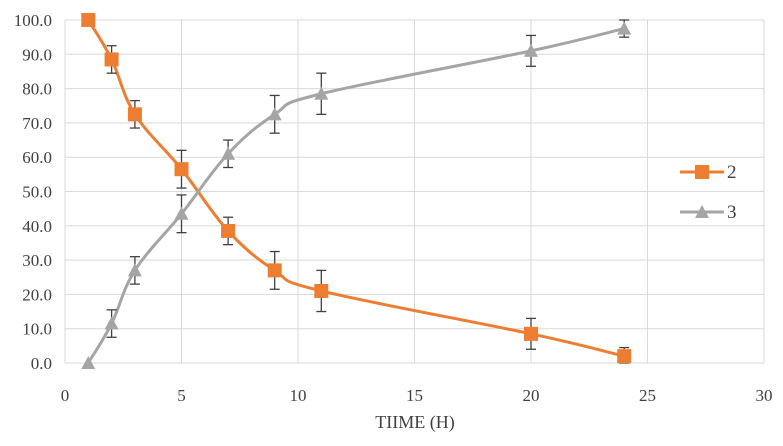 This screenshot has width=783, height=446. Describe the element at coordinates (414, 395) in the screenshot. I see `x-tick-label: 15` at that location.